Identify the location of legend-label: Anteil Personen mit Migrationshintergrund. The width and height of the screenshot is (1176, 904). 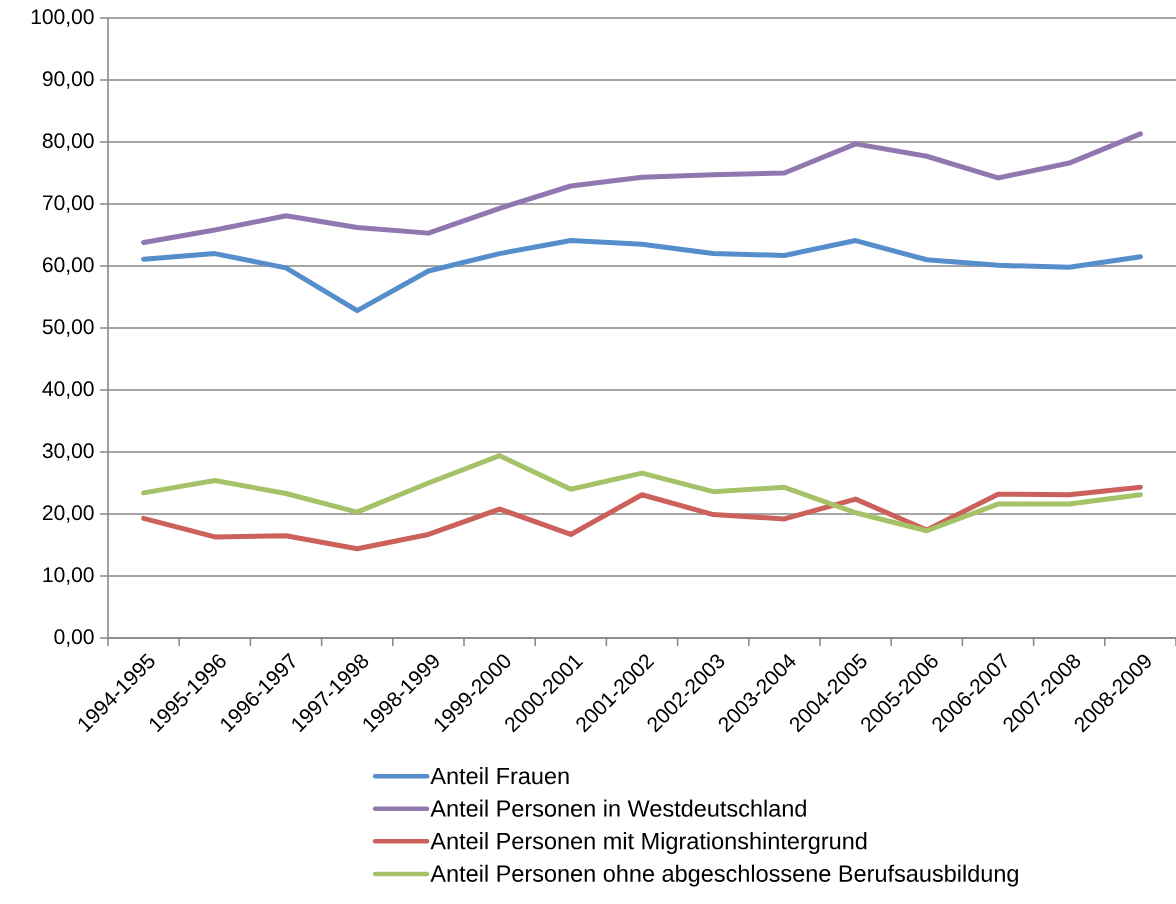
(648, 843).